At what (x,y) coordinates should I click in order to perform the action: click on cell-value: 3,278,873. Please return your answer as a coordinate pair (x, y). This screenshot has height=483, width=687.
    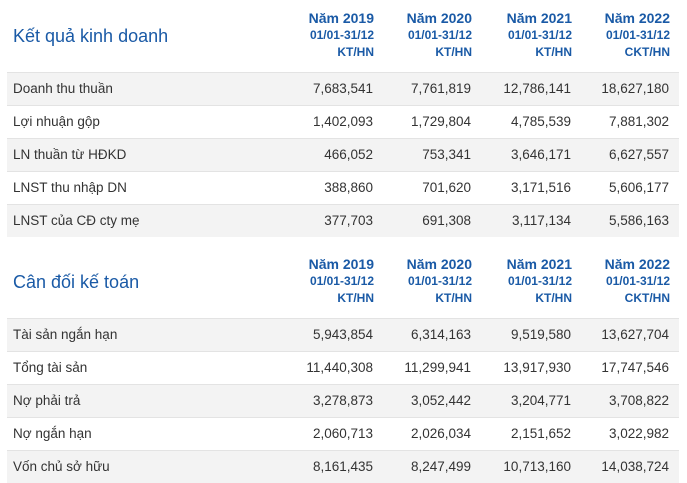
    Looking at the image, I should click on (342, 400).